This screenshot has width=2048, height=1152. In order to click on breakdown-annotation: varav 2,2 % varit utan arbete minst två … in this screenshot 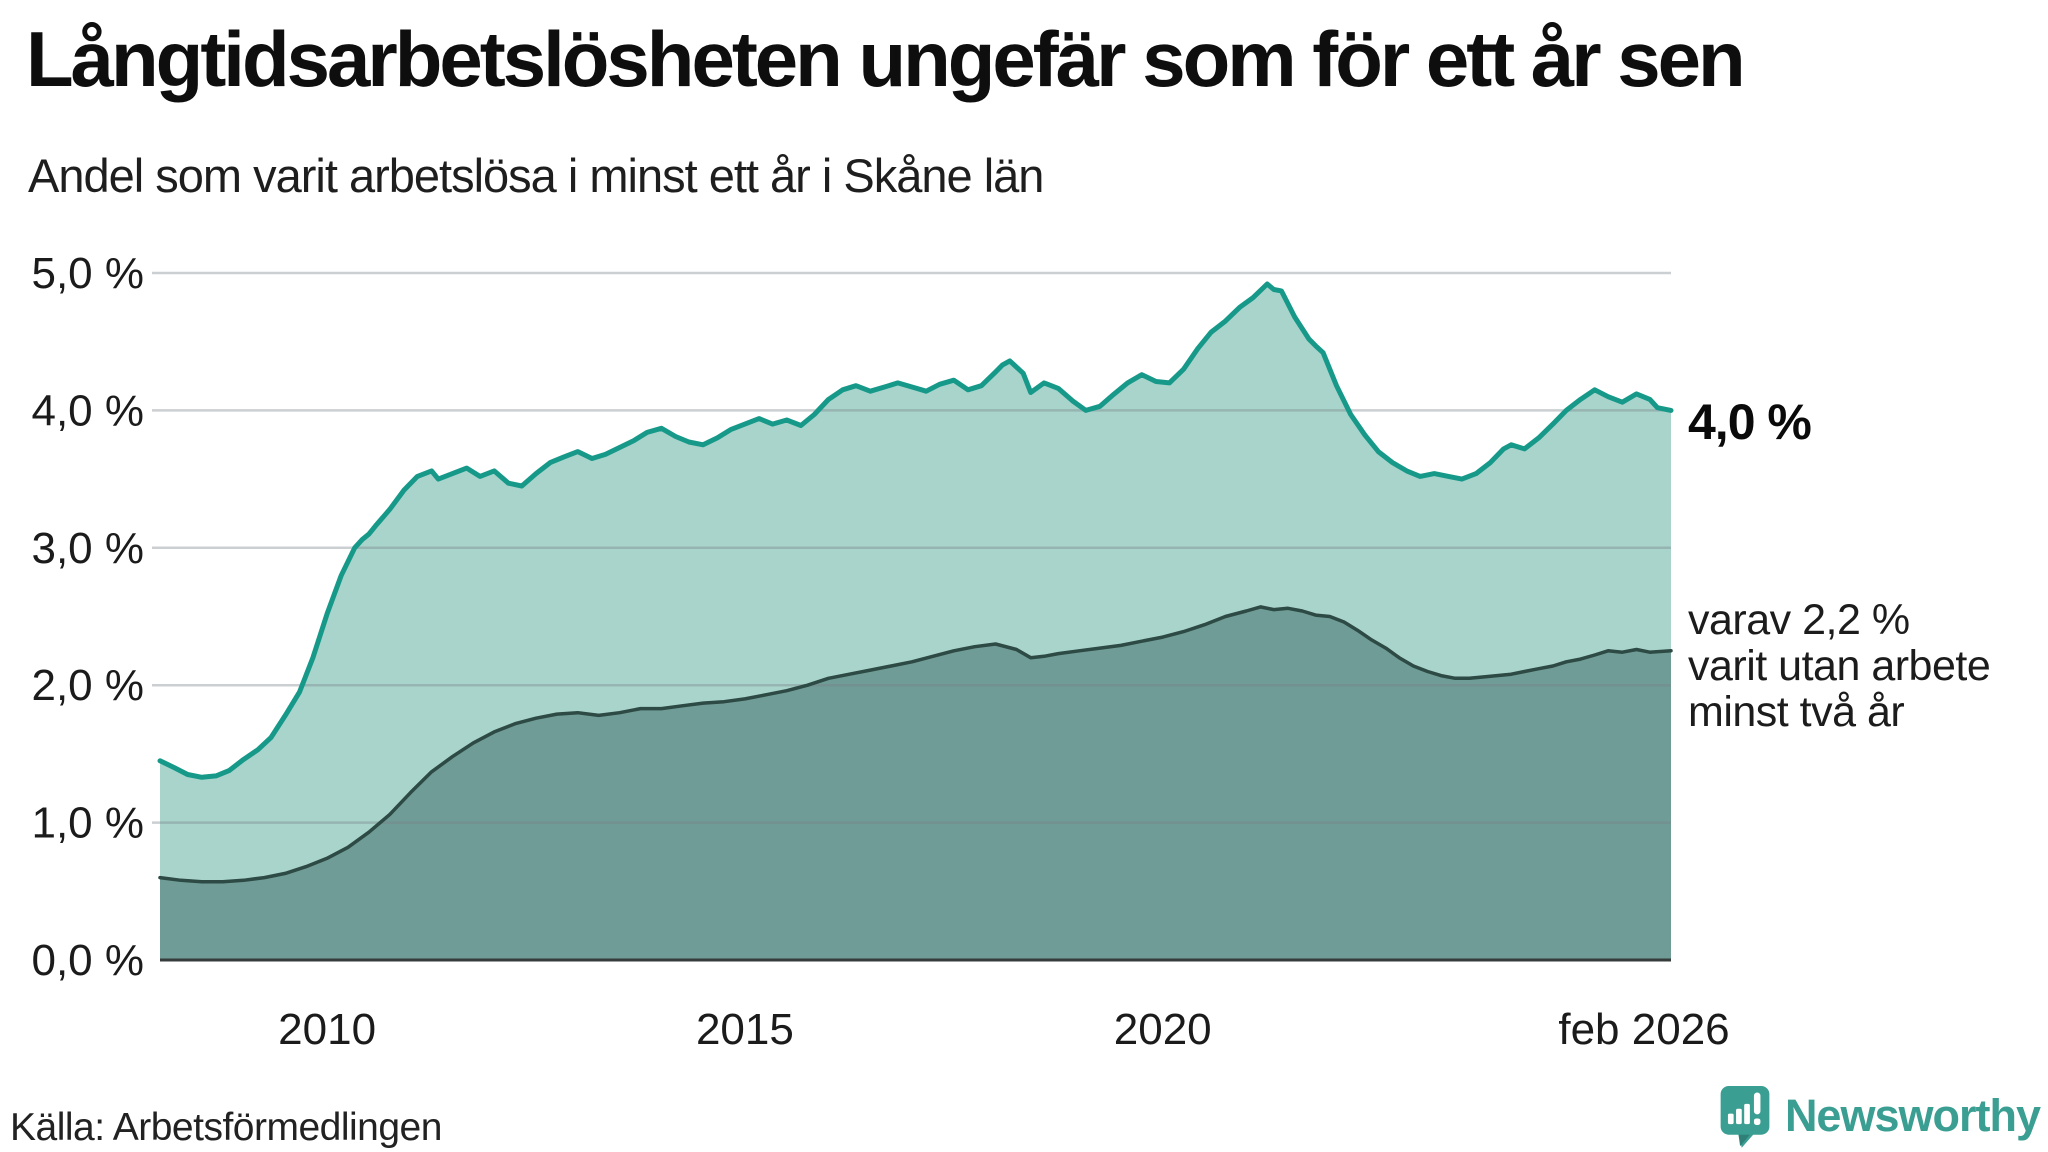, I will do `click(1839, 666)`.